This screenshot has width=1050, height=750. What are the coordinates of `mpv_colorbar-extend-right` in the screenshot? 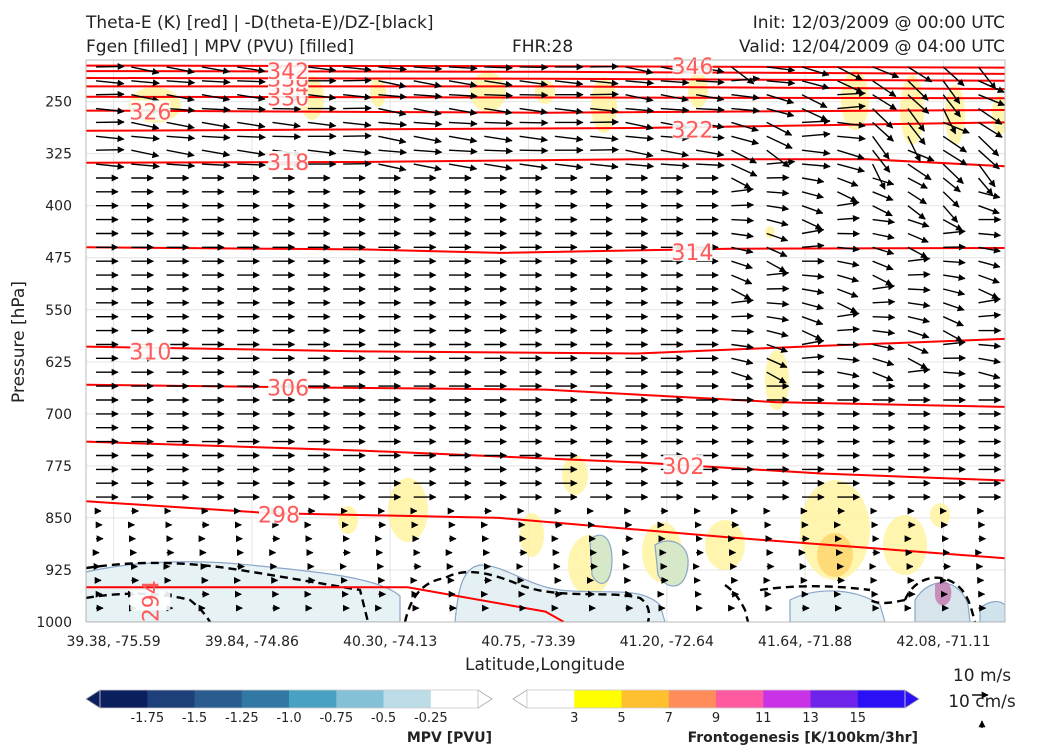 It's located at (485, 699).